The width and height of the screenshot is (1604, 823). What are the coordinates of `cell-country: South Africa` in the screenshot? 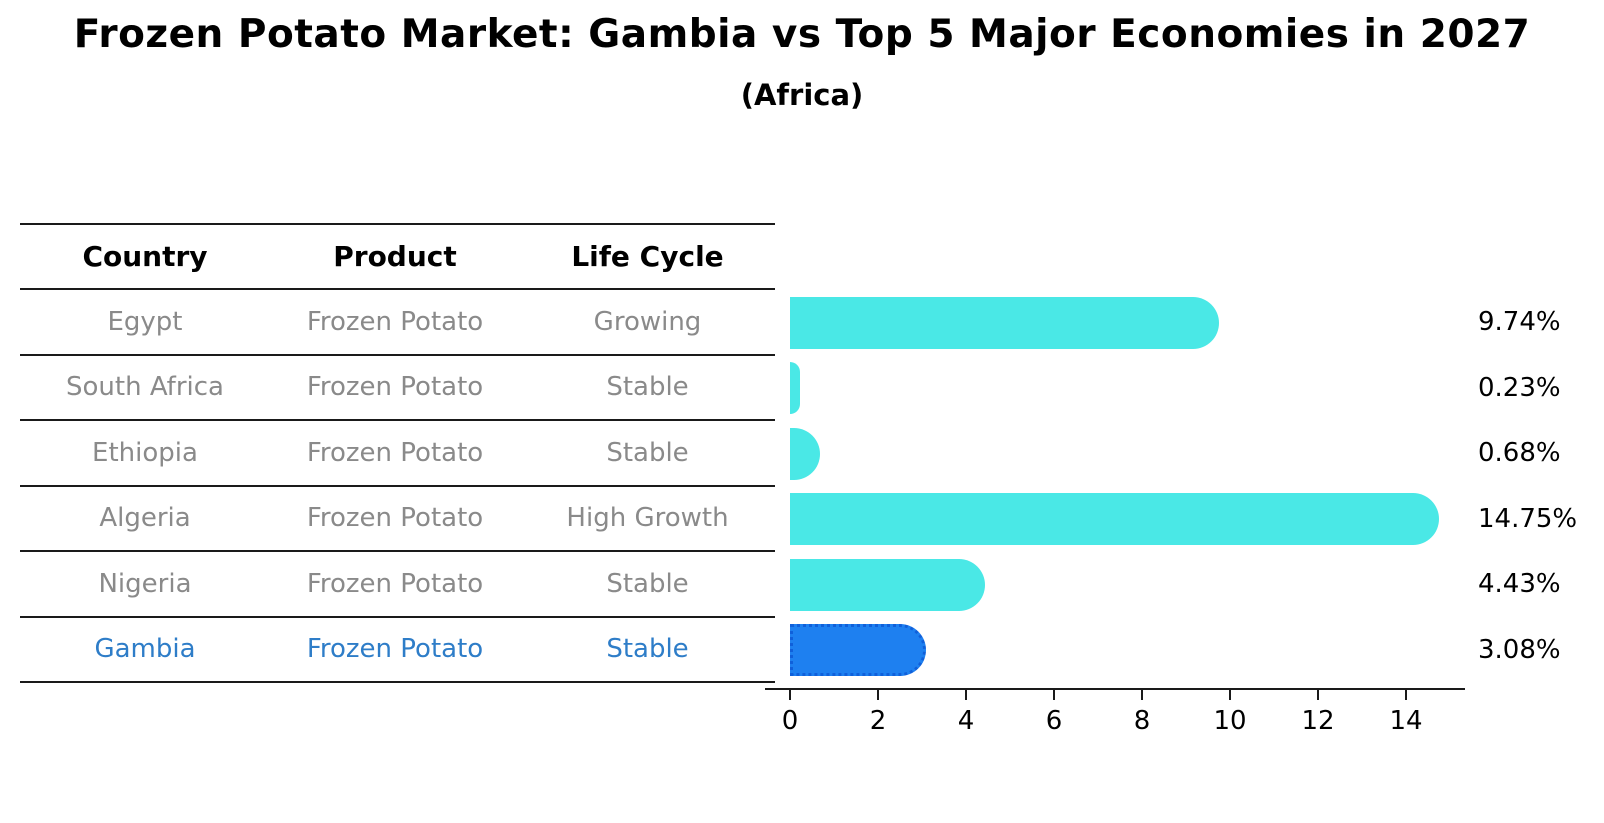 It's located at (145, 387).